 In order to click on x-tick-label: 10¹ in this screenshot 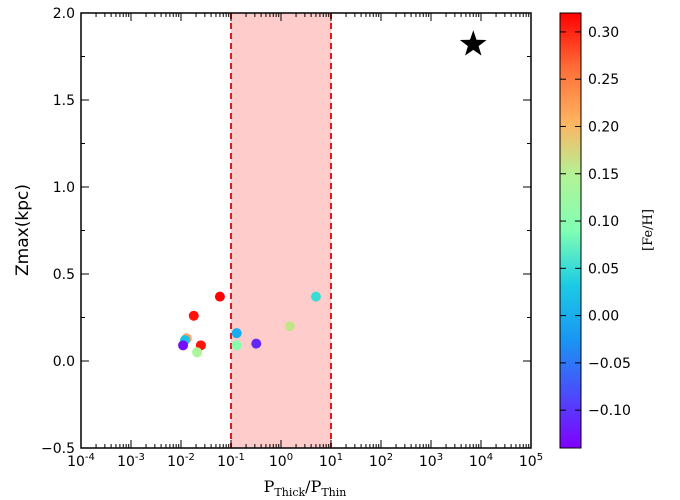, I will do `click(331, 461)`.